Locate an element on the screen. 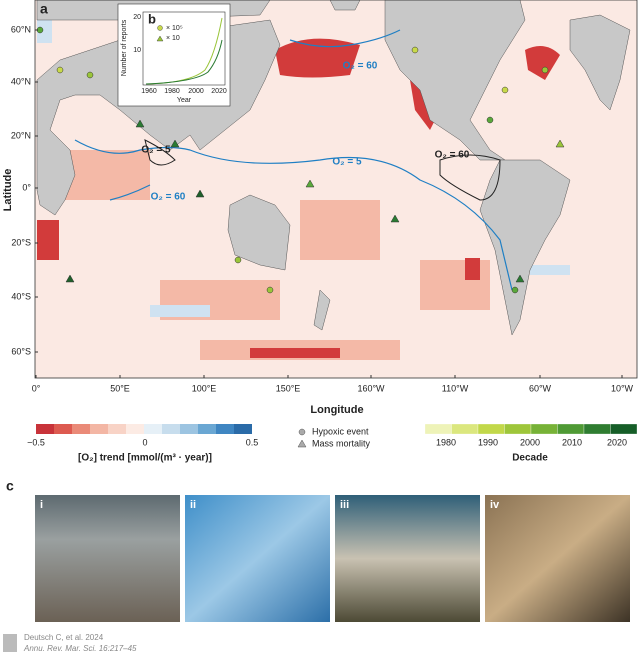  inset-y-label: Number of reports is located at coordinates (124, 47).